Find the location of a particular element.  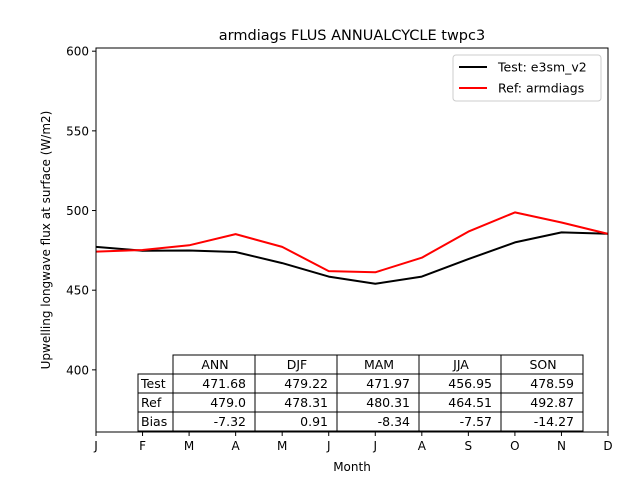

table-cell-value: 478.31 is located at coordinates (306, 402).